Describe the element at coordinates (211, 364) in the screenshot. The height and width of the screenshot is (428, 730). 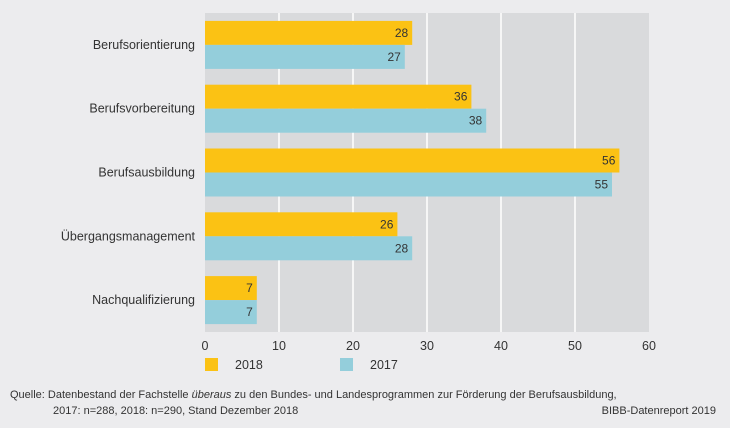
I see `legend-swatch-2018` at that location.